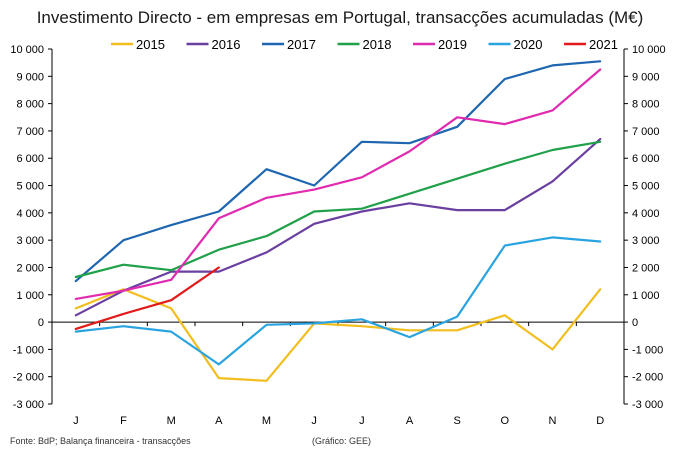 The height and width of the screenshot is (455, 680). Describe the element at coordinates (452, 44) in the screenshot. I see `legend-label-2019: 2019` at that location.